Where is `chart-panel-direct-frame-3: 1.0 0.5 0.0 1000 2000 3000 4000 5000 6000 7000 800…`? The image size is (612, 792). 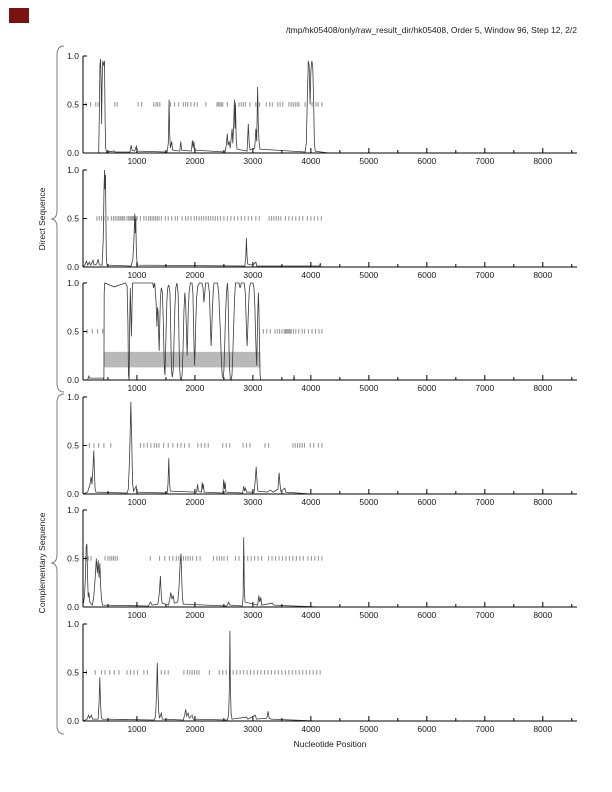
chart-panel-direct-frame-3: 1.0 0.5 0.0 1000 2000 3000 4000 5000 6000 7000 800… is located at coordinates (322, 335).